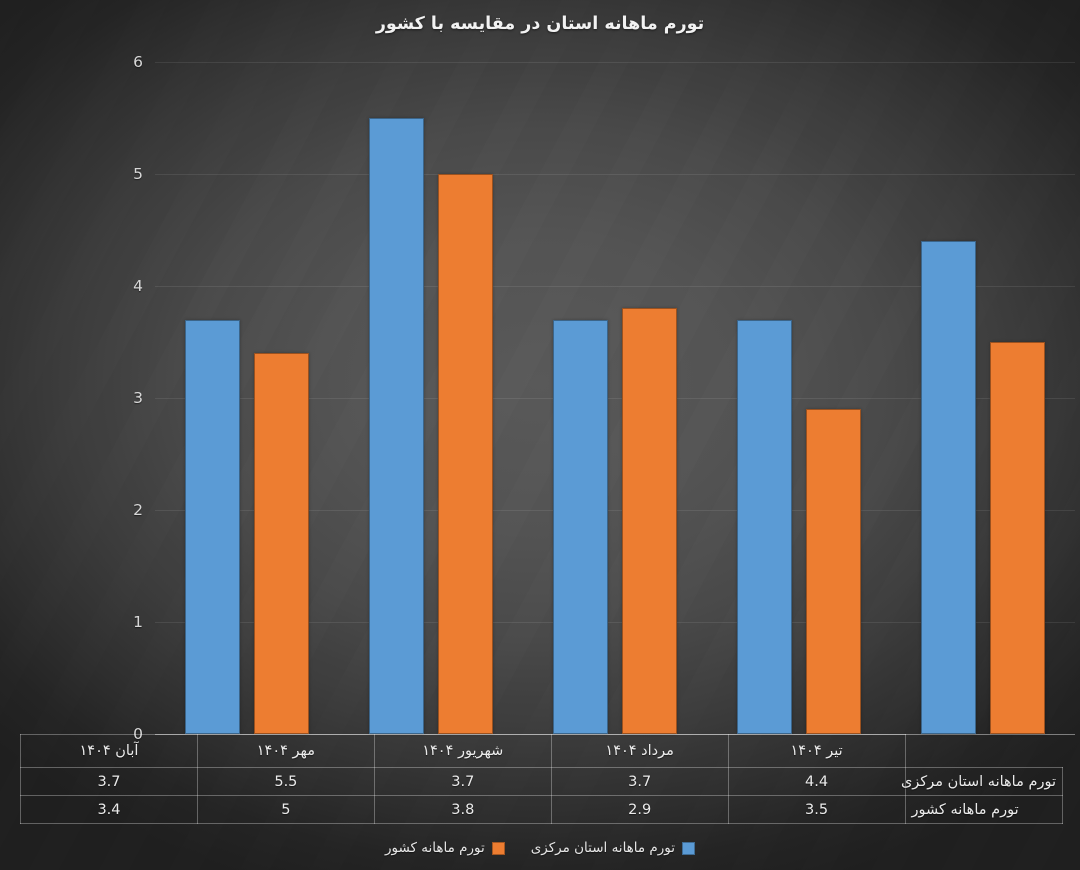 The image size is (1080, 870). What do you see at coordinates (138, 174) in the screenshot?
I see `y-axis-tick-5: 5` at bounding box center [138, 174].